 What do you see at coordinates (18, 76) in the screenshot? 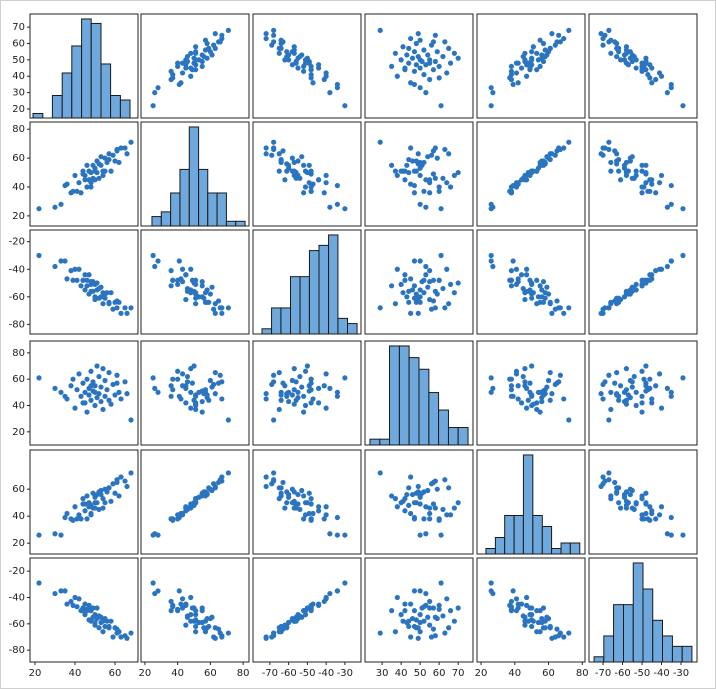
I see `y-tick-label: 40` at bounding box center [18, 76].